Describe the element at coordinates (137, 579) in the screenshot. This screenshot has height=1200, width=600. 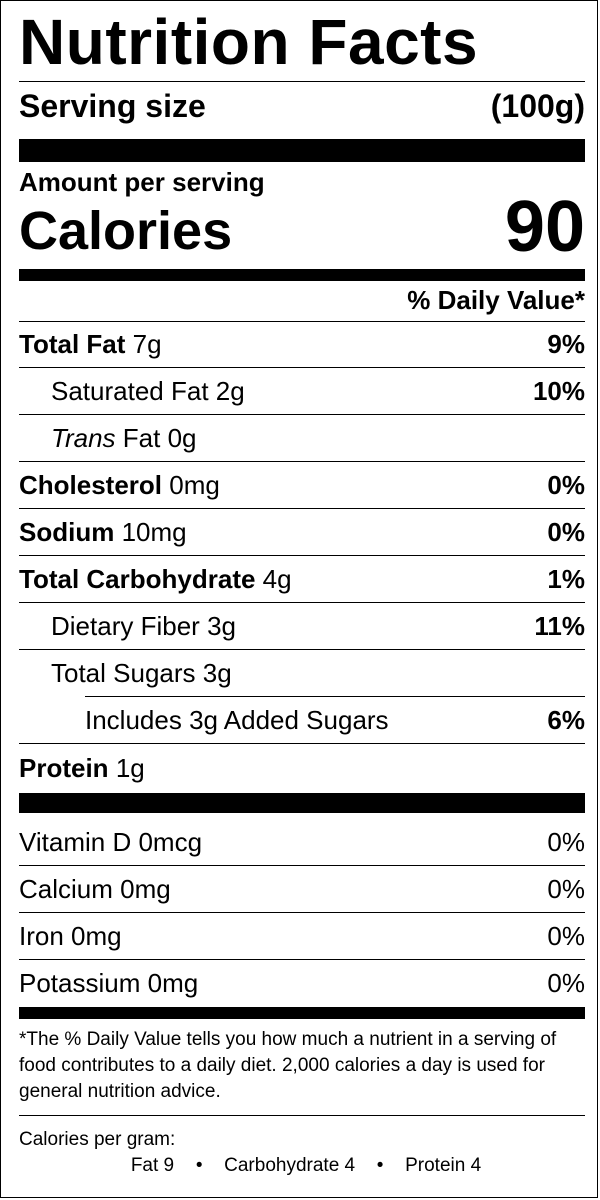
I see `nutrient-name: Total Carbohydrate` at that location.